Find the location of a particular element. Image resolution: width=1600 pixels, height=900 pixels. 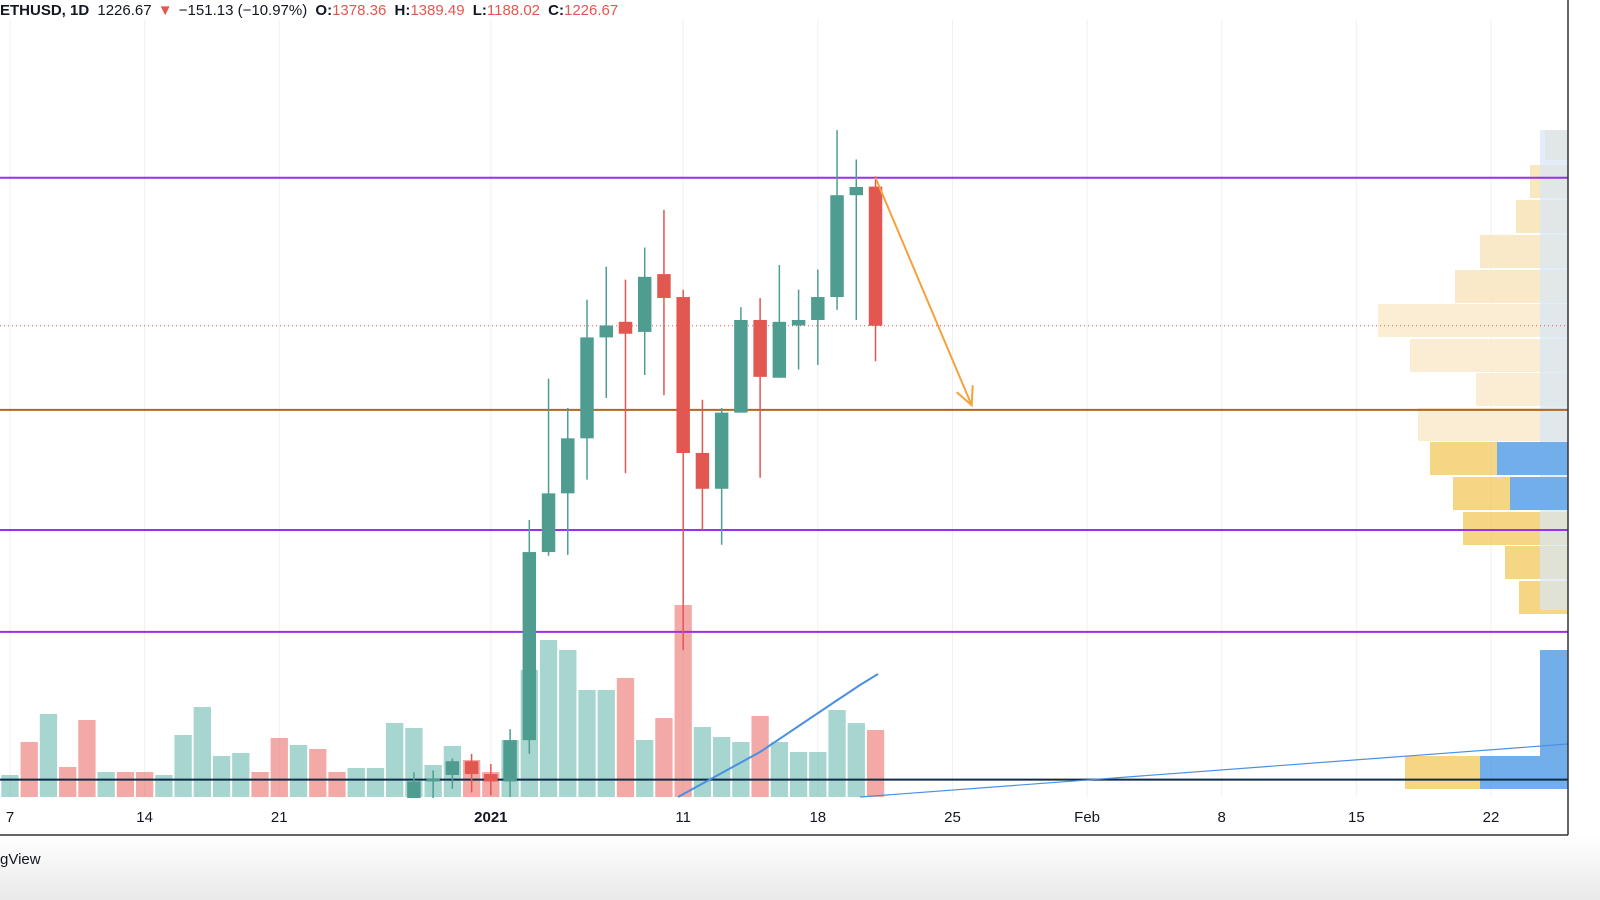

volume-layer is located at coordinates (443, 701).